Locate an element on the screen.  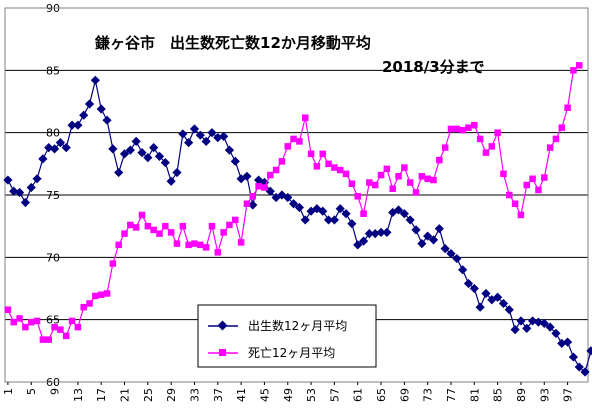
chart-subtitle: 2018/3分まで is located at coordinates (433, 67).